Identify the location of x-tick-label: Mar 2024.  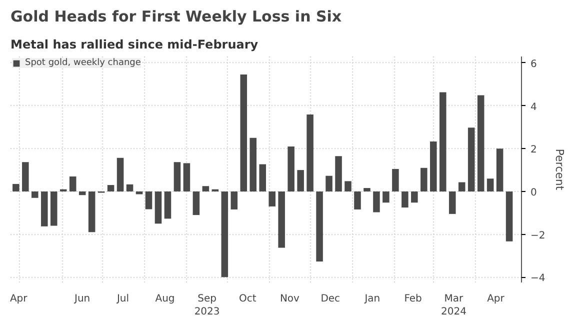
(453, 306).